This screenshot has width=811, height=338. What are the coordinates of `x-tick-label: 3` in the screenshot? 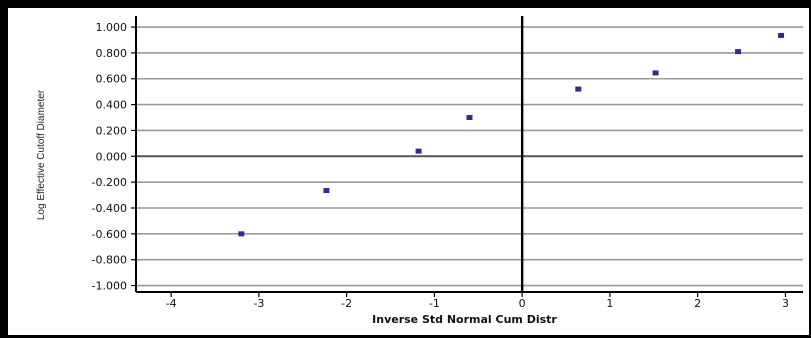 It's located at (785, 303).